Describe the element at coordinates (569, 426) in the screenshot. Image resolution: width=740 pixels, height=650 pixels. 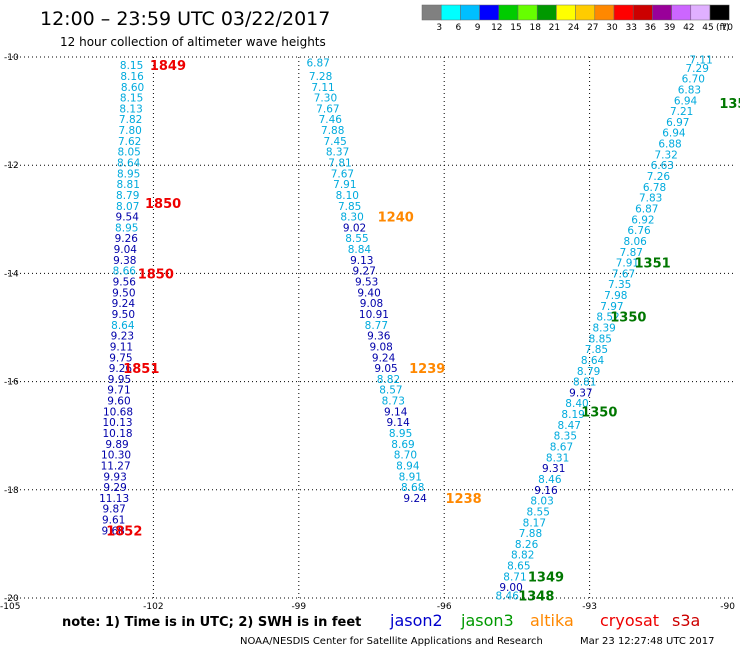
I see `swh-value: 8.47` at that location.